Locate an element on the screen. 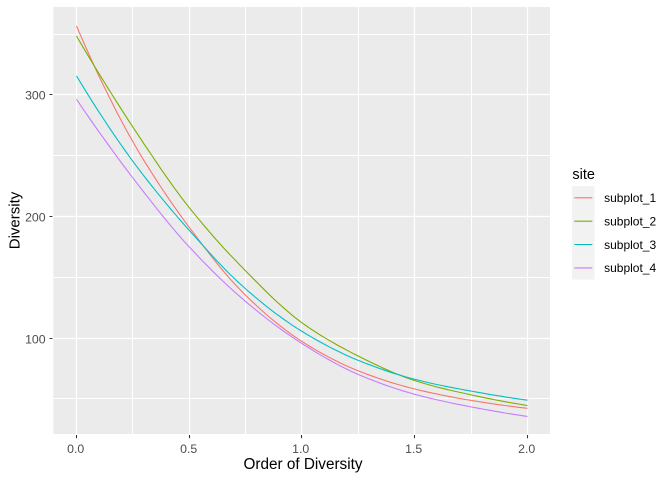 This screenshot has width=672, height=480. svg-text: subplot_2 is located at coordinates (630, 222).